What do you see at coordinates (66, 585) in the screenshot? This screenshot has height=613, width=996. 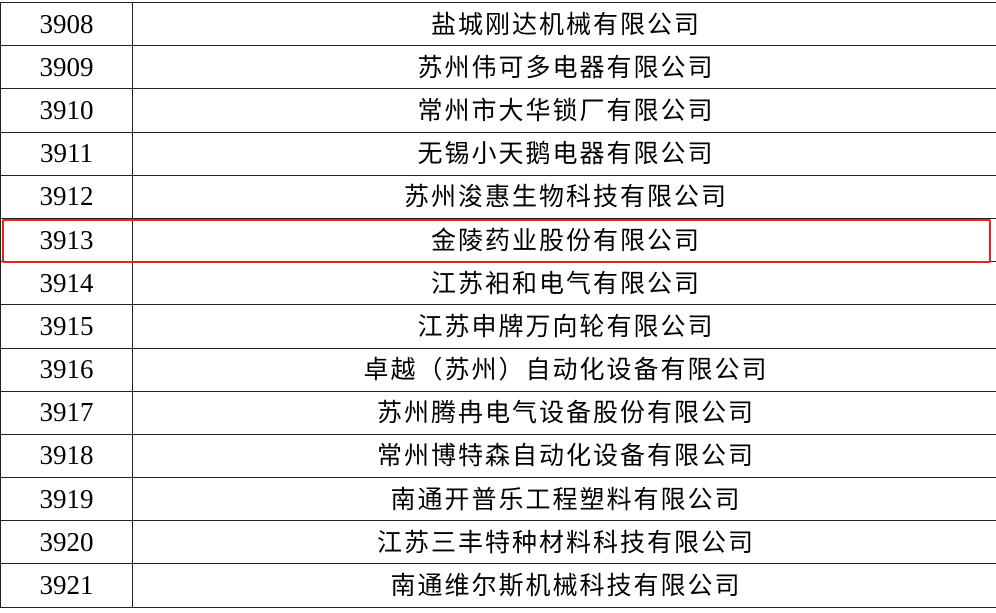 I see `row-number: 3921` at bounding box center [66, 585].